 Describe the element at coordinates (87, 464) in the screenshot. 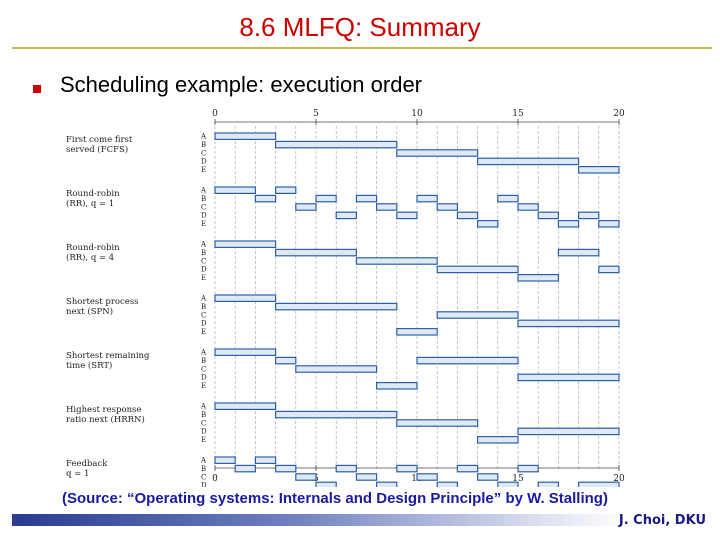

I see `policy-label: Feedback` at that location.